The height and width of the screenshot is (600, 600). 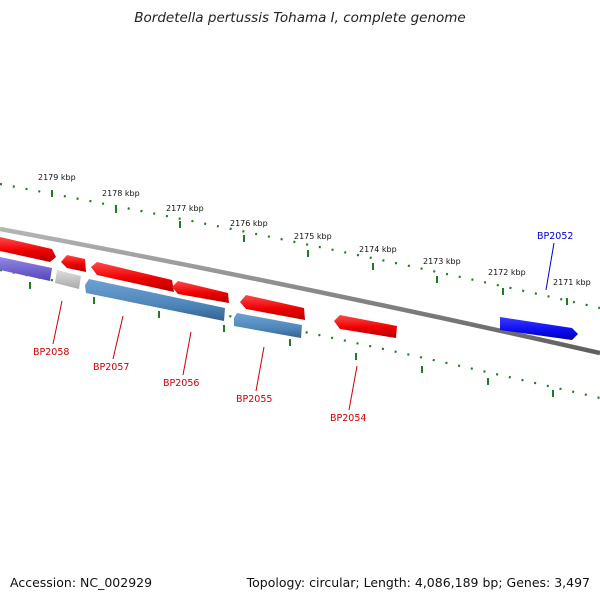 I want to click on accession-text: Accession: NC_002929, so click(x=81, y=582).